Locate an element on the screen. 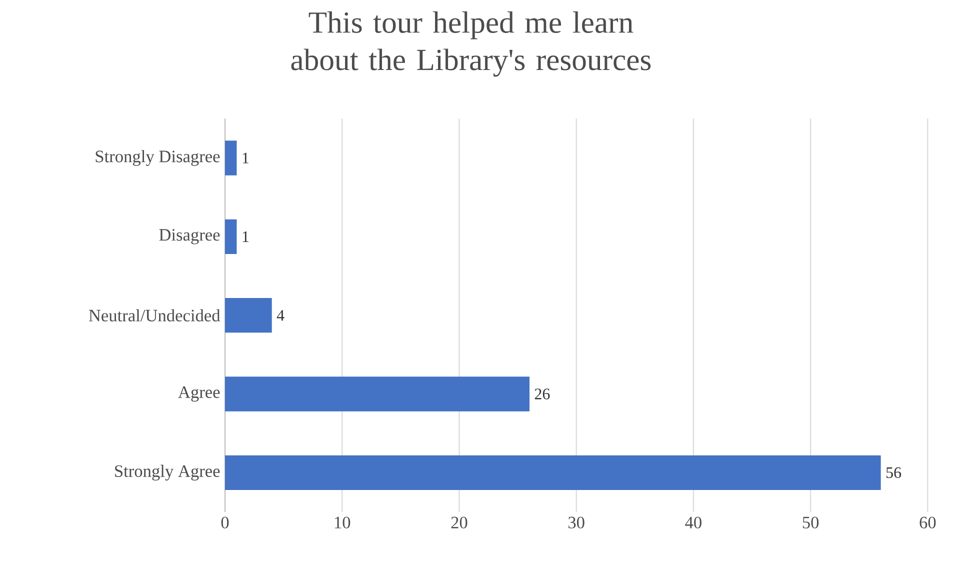  y-tick-label: Strongly Disagree is located at coordinates (158, 158).